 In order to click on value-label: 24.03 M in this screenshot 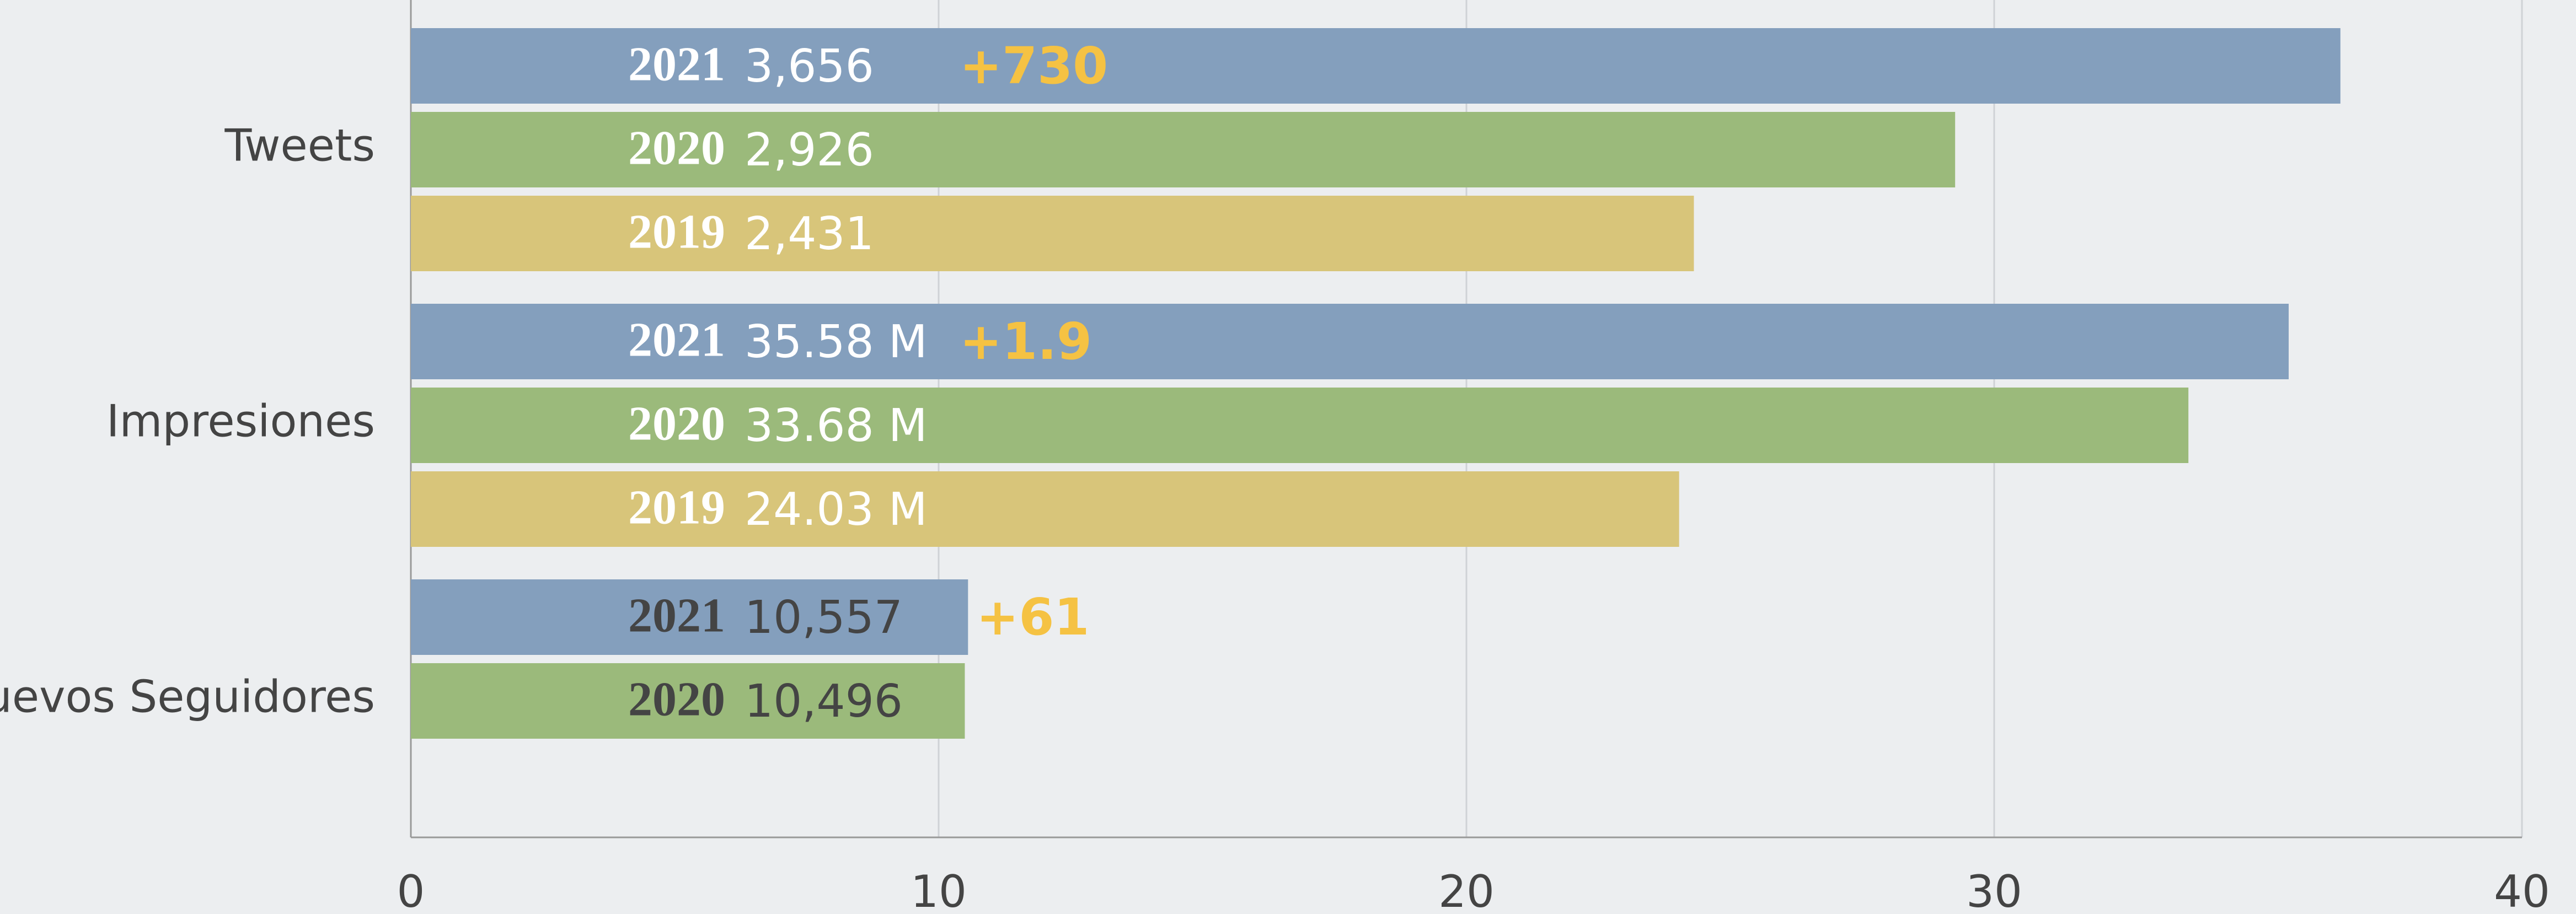, I will do `click(836, 509)`.